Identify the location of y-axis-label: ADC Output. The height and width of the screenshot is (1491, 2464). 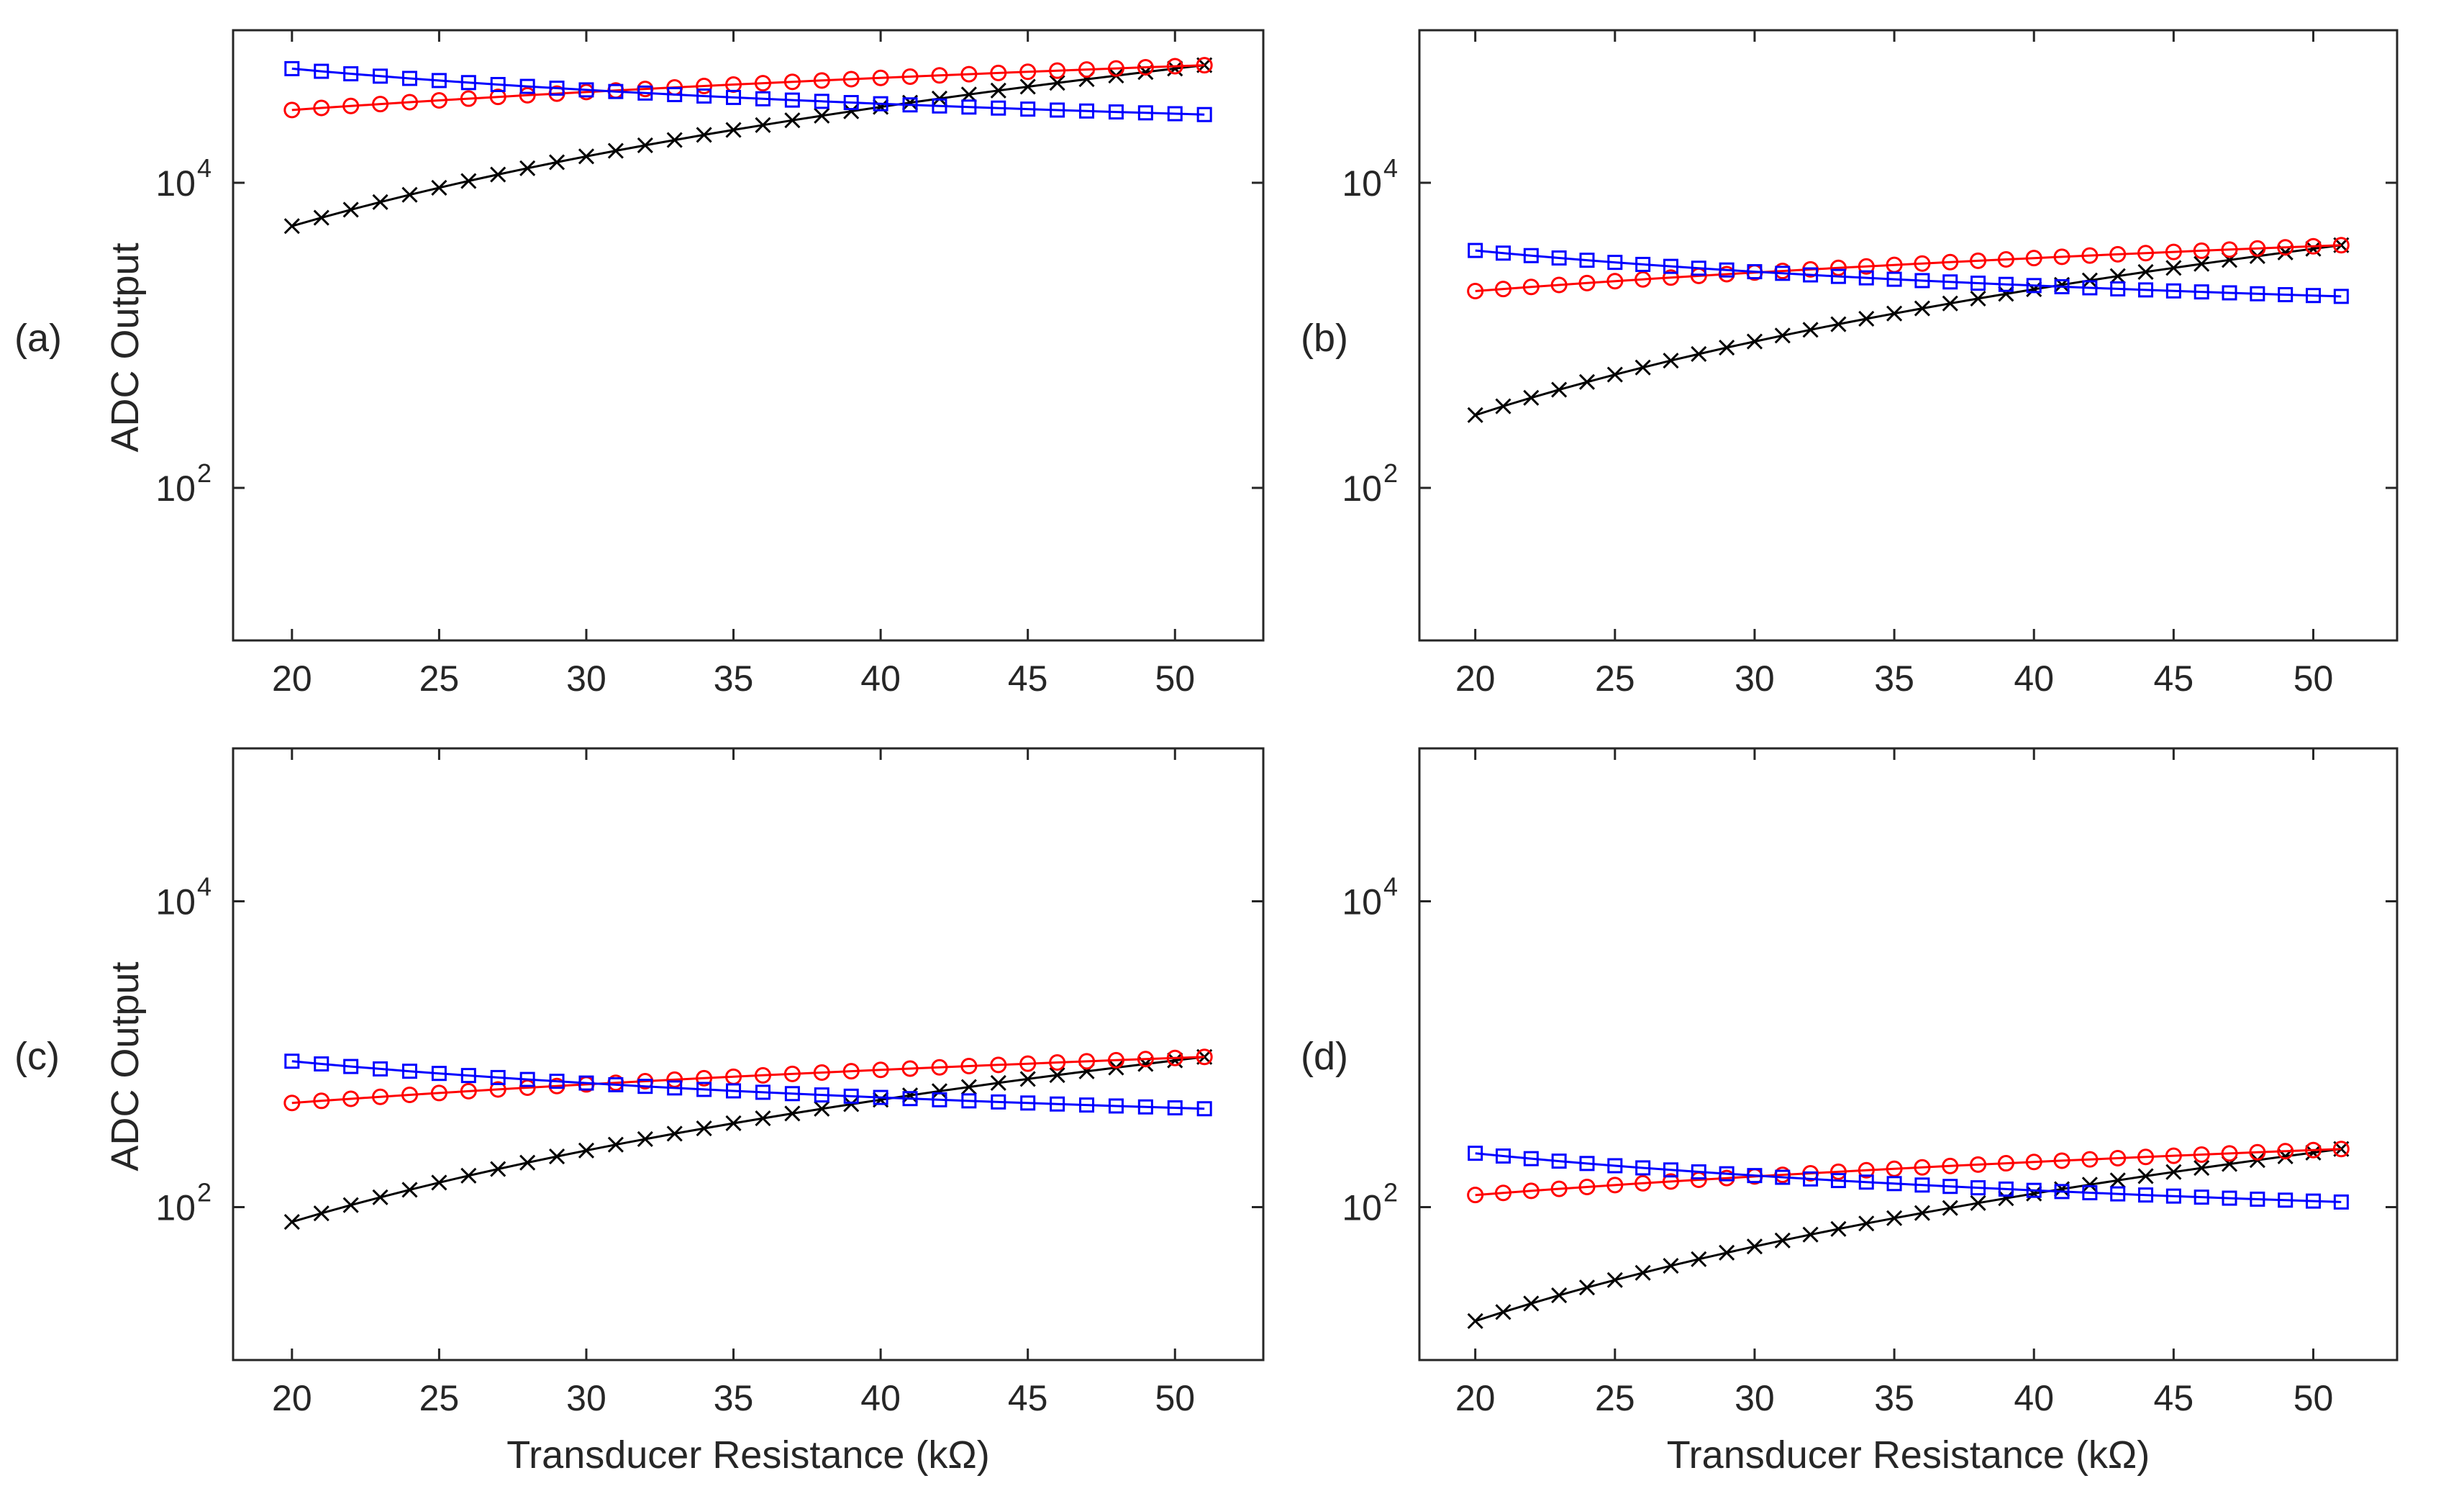
(125, 1066).